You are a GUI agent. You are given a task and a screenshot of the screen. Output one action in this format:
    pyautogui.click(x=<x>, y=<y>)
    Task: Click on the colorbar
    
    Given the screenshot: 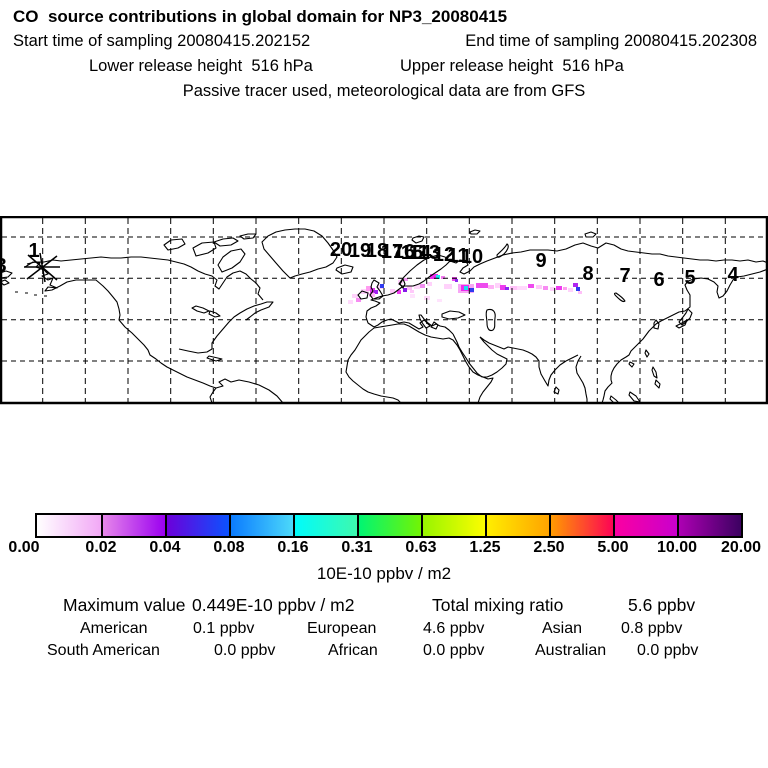 What is the action you would take?
    pyautogui.click(x=389, y=525)
    